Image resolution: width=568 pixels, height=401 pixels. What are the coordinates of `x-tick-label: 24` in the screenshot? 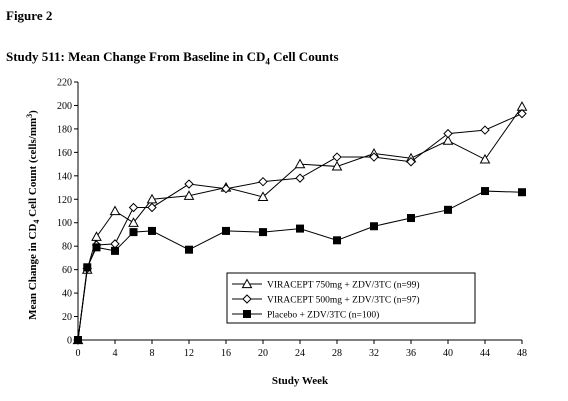 It's located at (300, 353).